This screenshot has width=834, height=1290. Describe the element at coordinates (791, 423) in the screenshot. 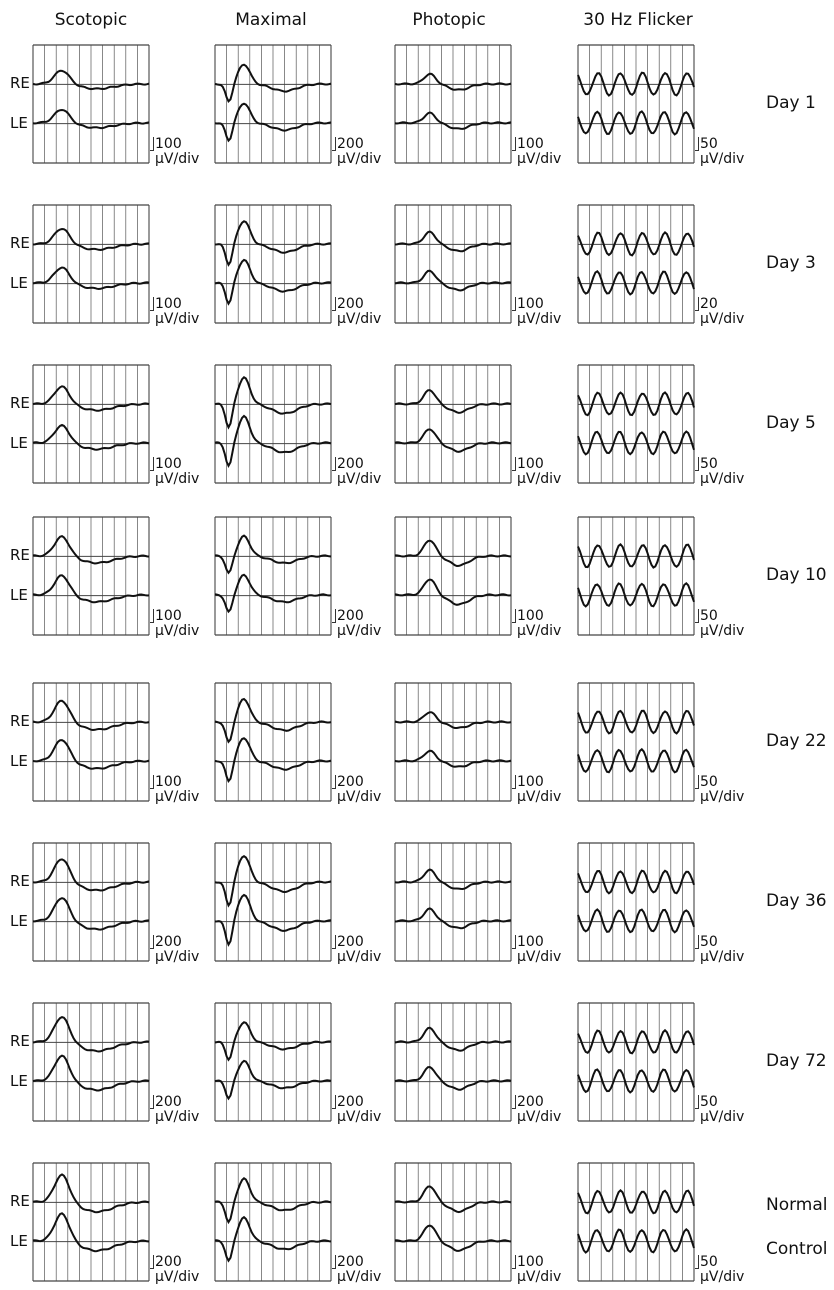

I see `row-label: Day 5` at that location.